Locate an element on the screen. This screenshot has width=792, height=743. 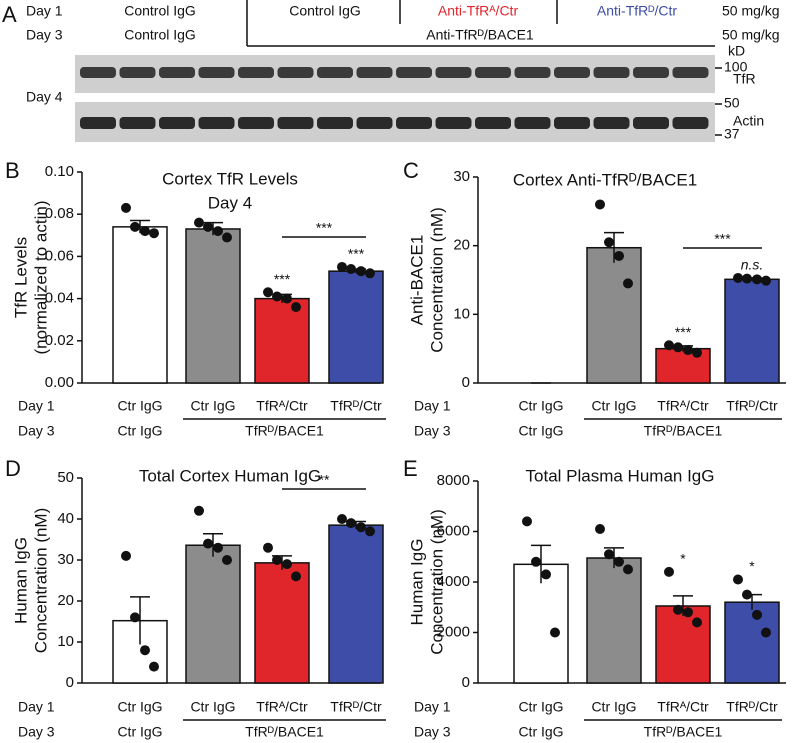
y-tick-label: 0.06 is located at coordinates (59, 255).